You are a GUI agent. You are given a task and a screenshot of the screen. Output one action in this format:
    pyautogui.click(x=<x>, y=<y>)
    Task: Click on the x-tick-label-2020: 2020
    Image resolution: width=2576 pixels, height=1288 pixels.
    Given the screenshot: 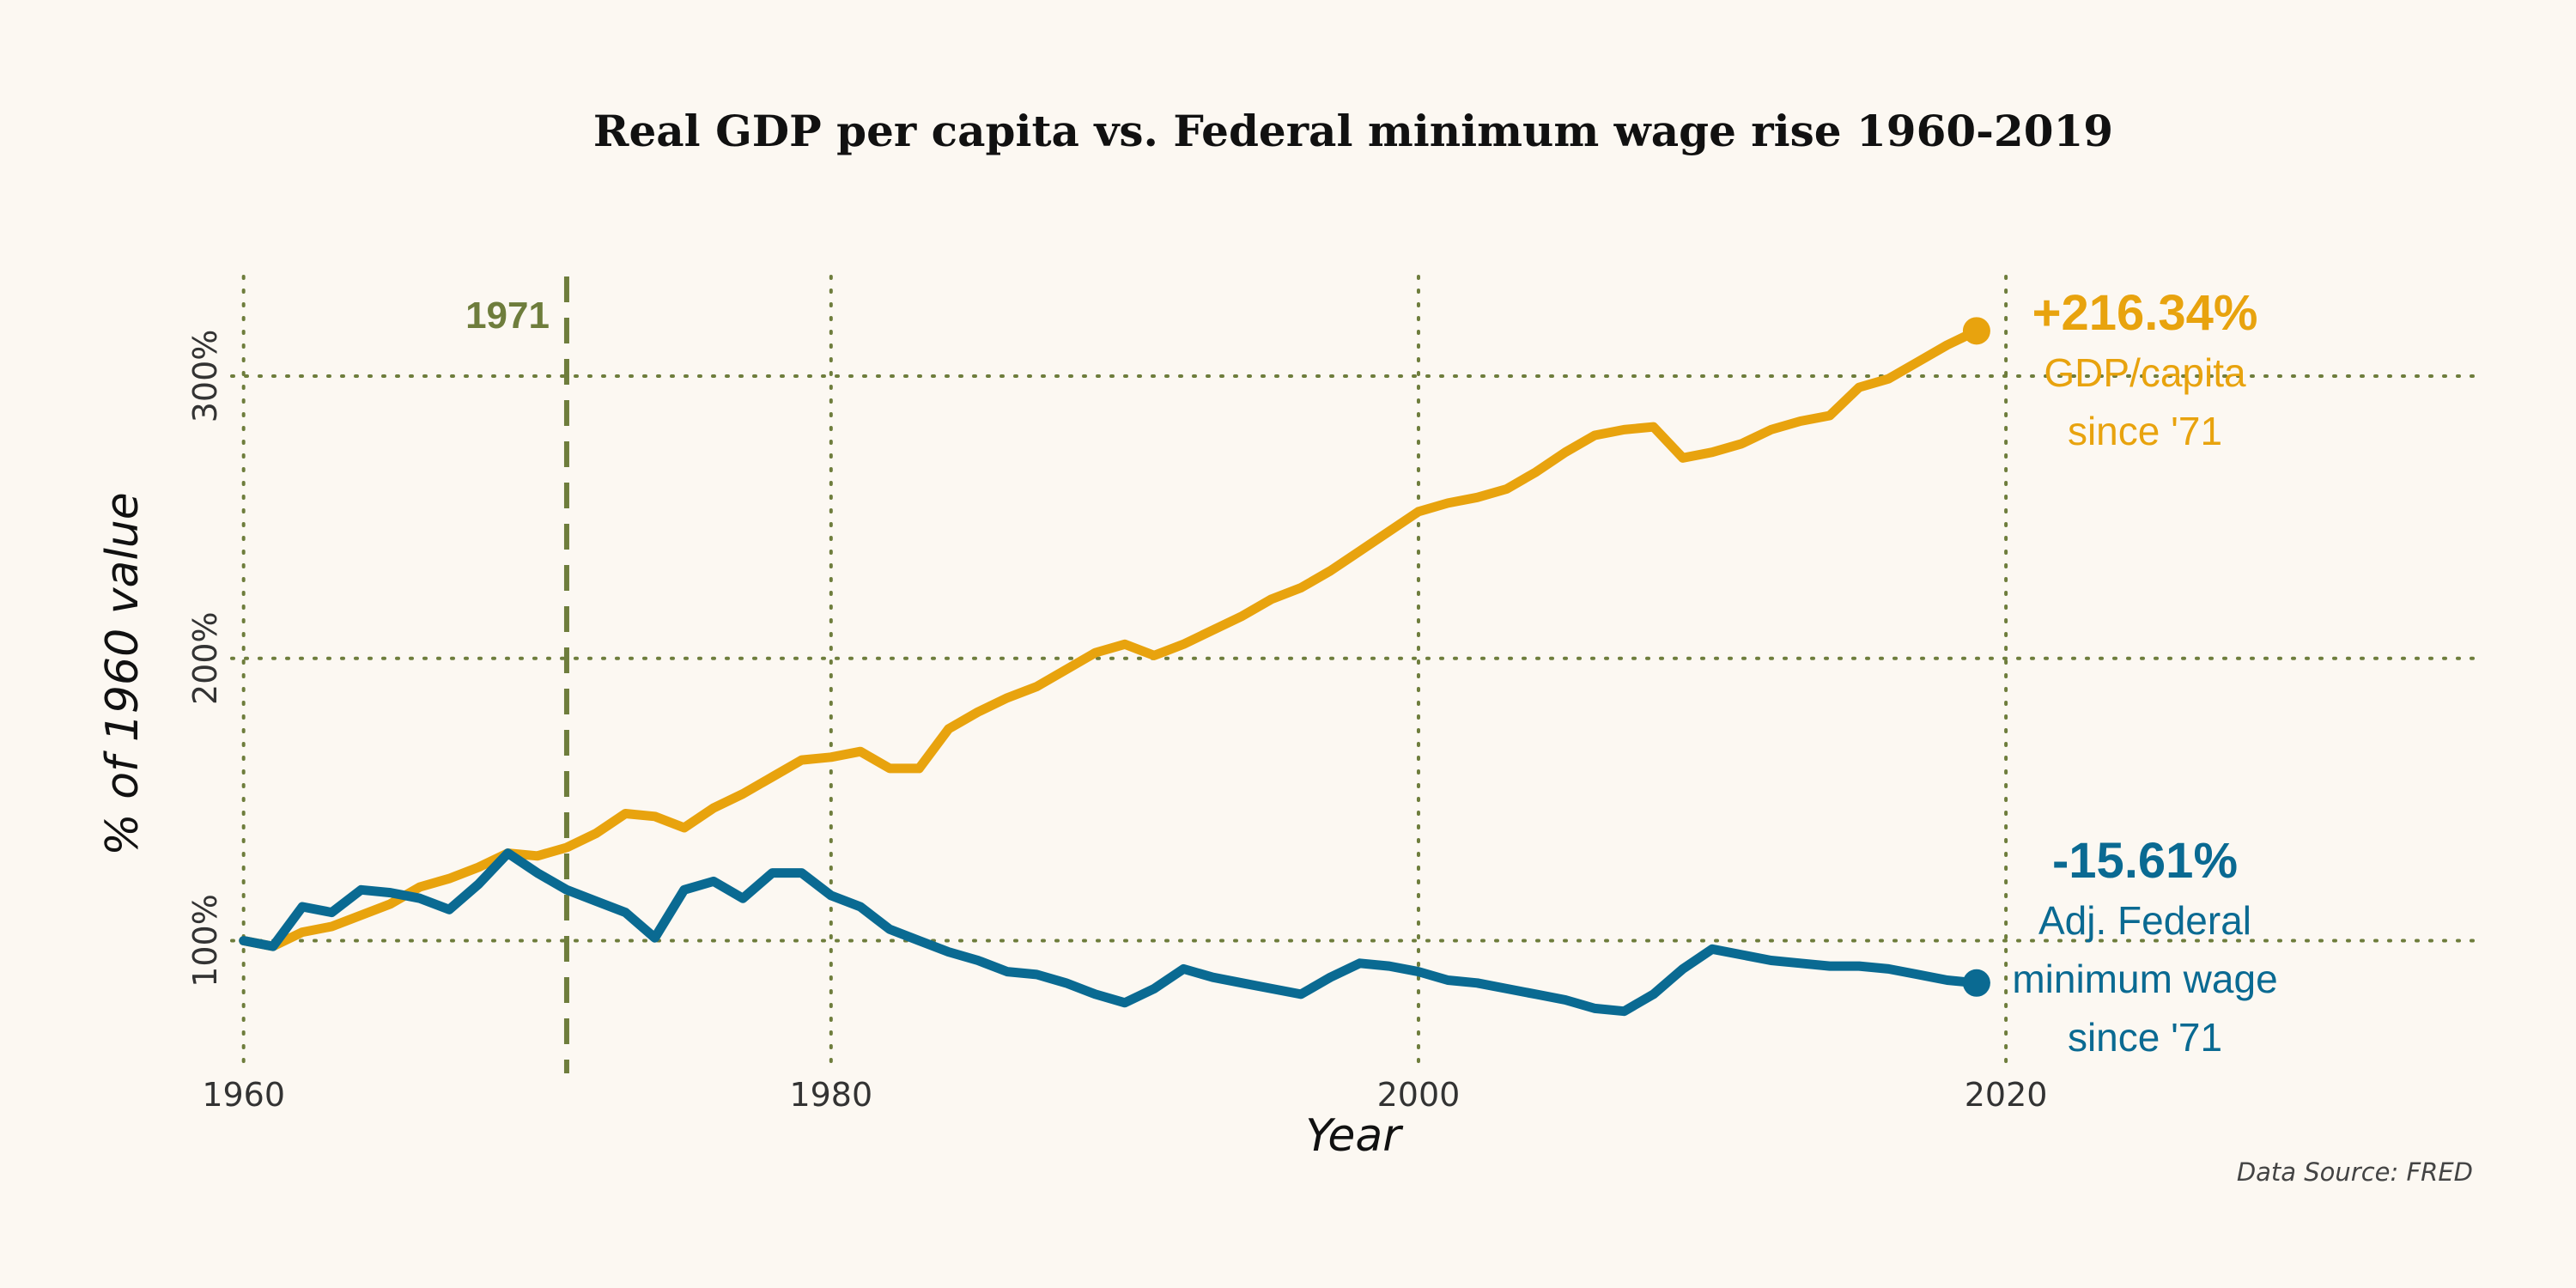 What is the action you would take?
    pyautogui.click(x=2006, y=1095)
    